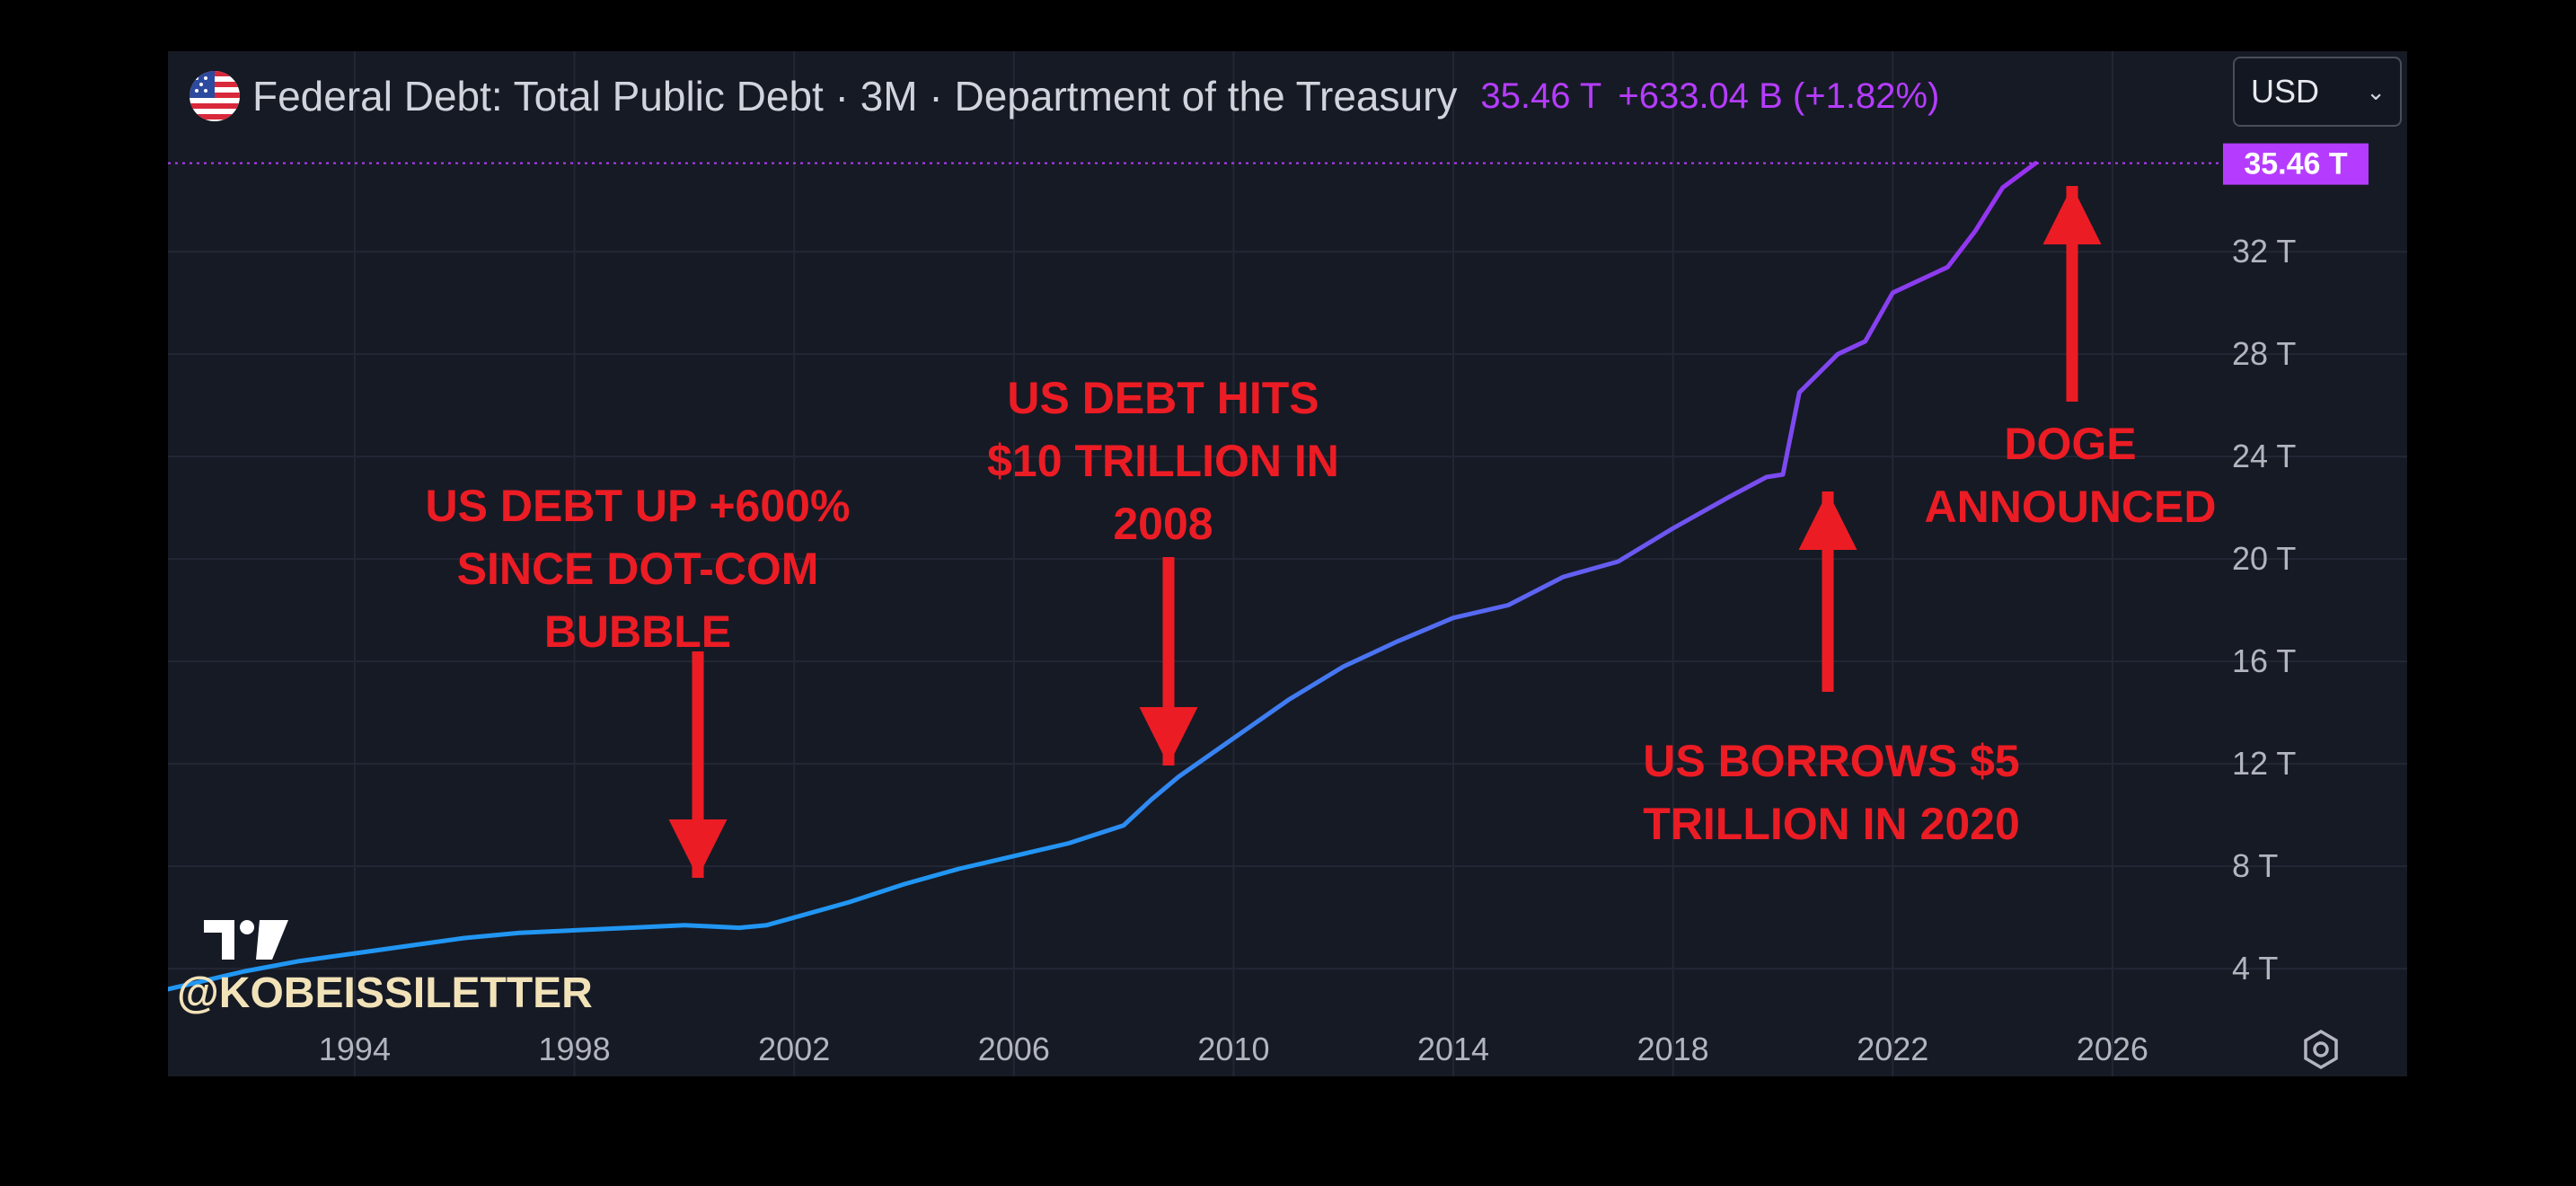  I want to click on x-tick-label: 1998, so click(575, 1049).